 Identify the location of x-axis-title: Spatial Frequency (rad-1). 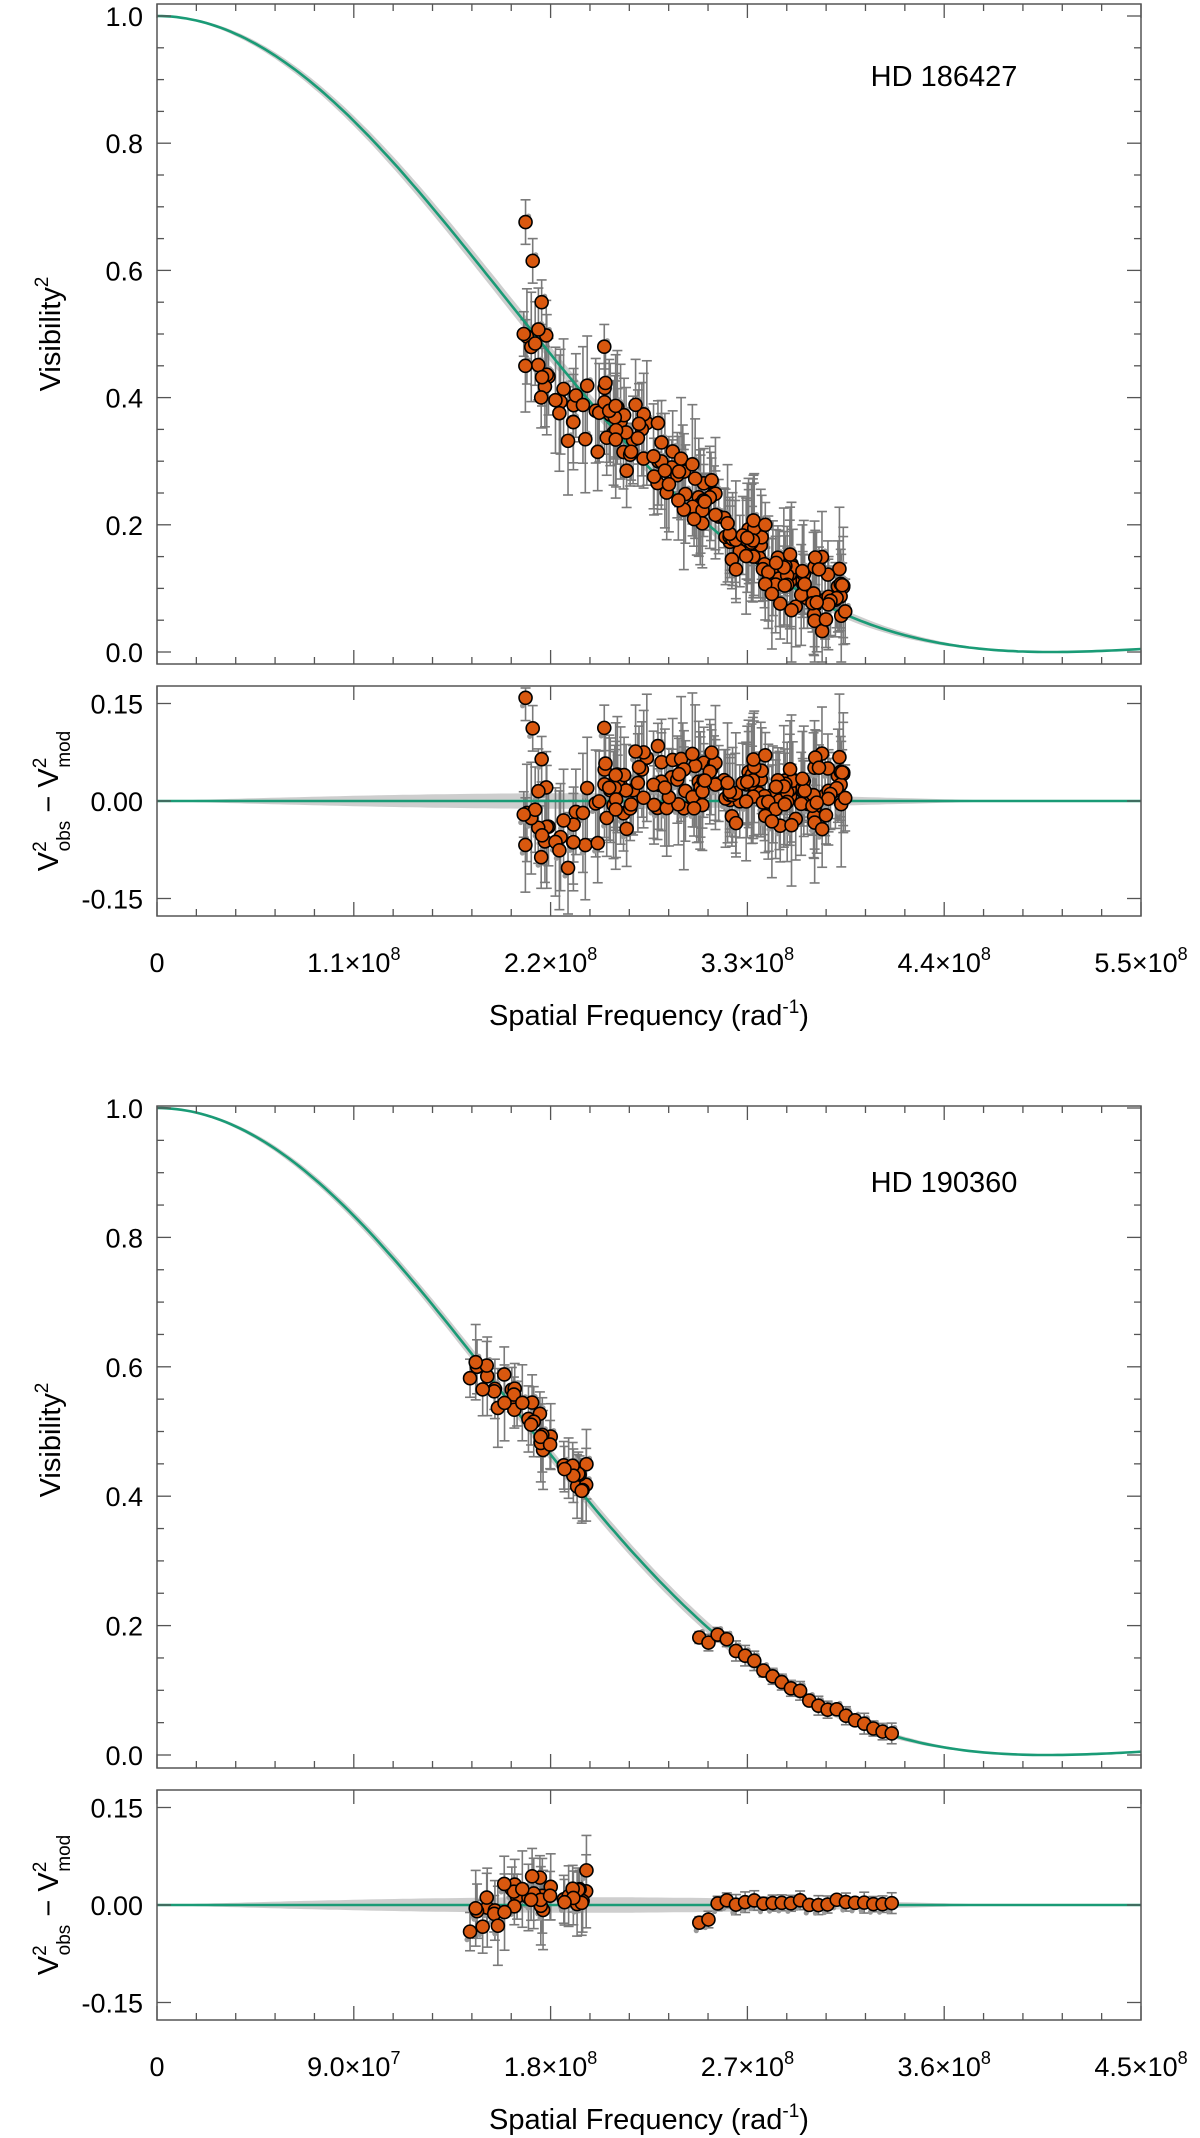
(649, 1014).